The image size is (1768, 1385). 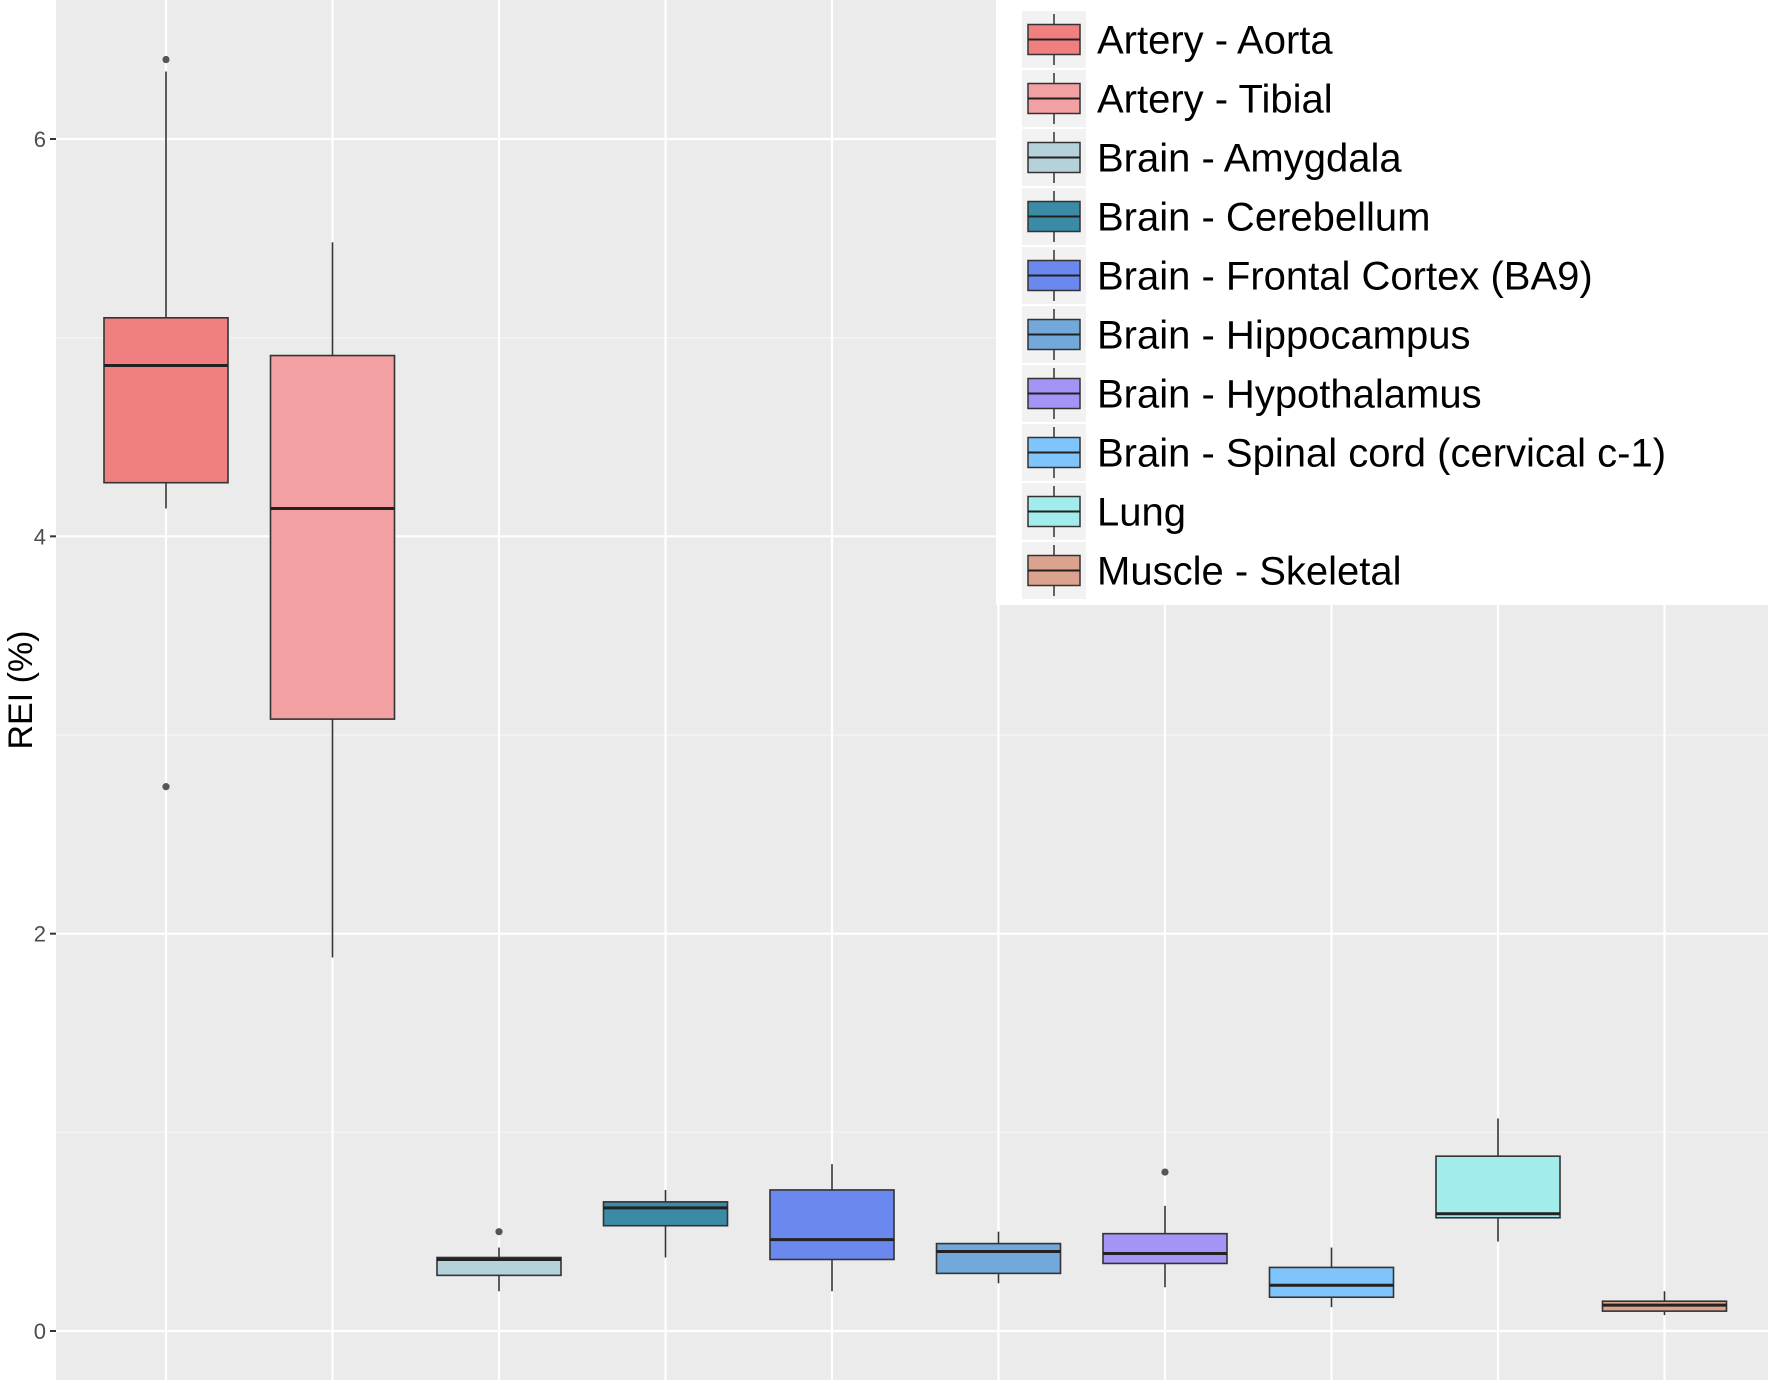 I want to click on legend-label: Brain - Spinal cord (cervical c-1), so click(x=1381, y=454).